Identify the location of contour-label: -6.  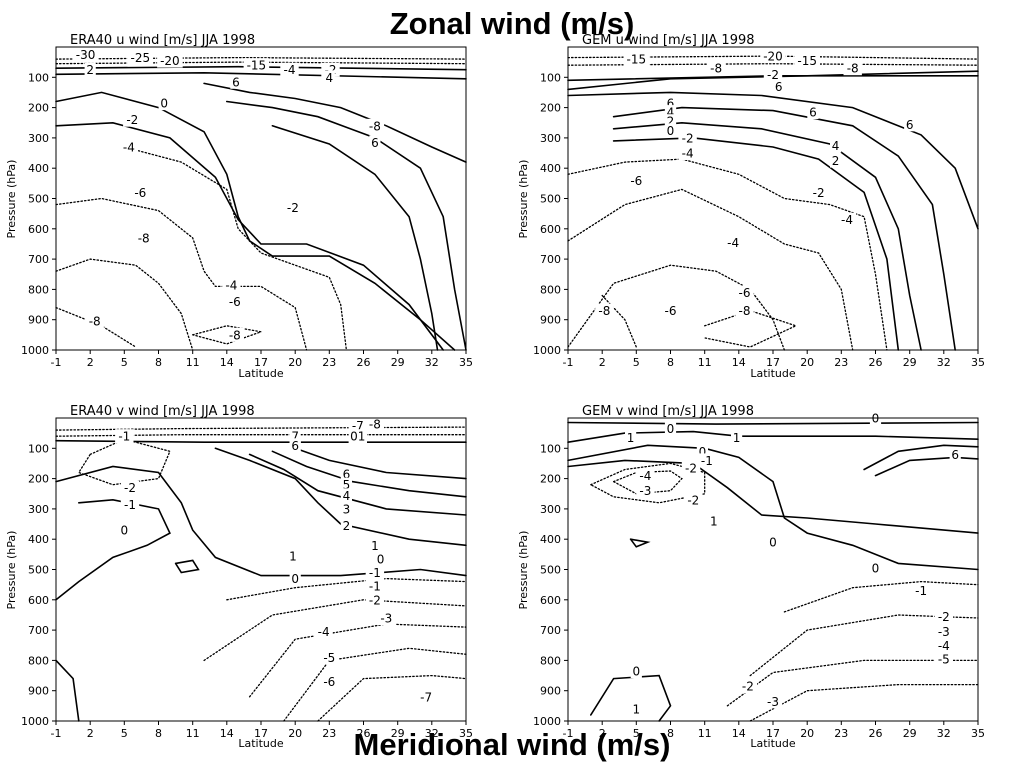
(745, 293).